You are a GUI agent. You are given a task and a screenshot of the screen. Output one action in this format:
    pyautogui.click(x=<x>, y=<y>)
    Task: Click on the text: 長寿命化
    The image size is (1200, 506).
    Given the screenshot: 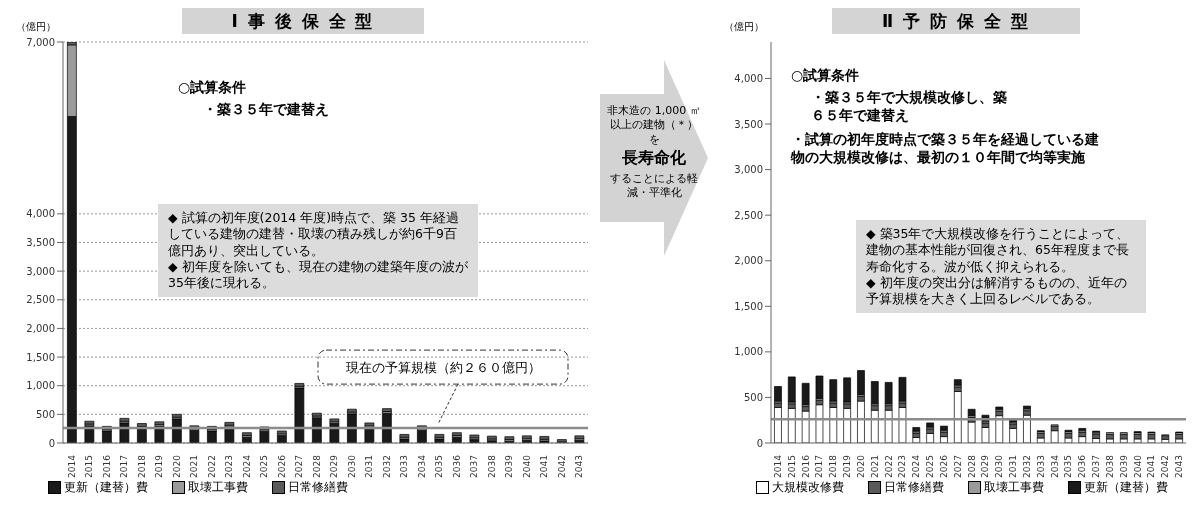 What is the action you would take?
    pyautogui.click(x=654, y=158)
    